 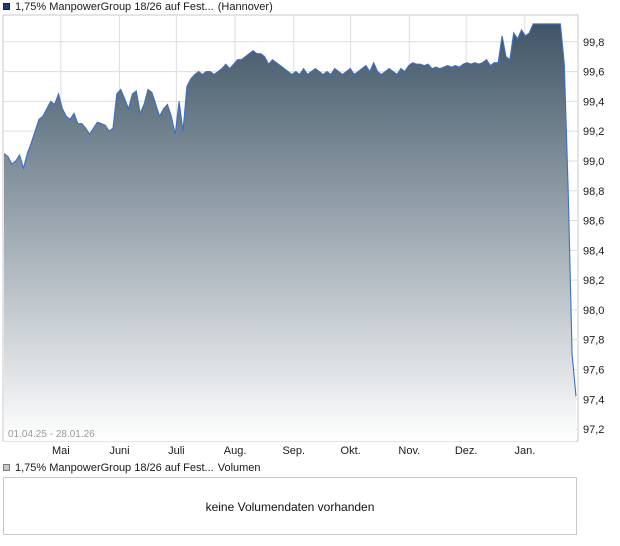 I want to click on y-tick-label: 99,8, so click(x=593, y=43).